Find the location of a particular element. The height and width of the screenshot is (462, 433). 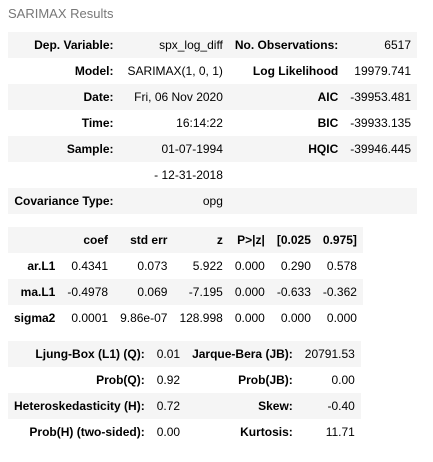

column-header-z: z is located at coordinates (219, 240).